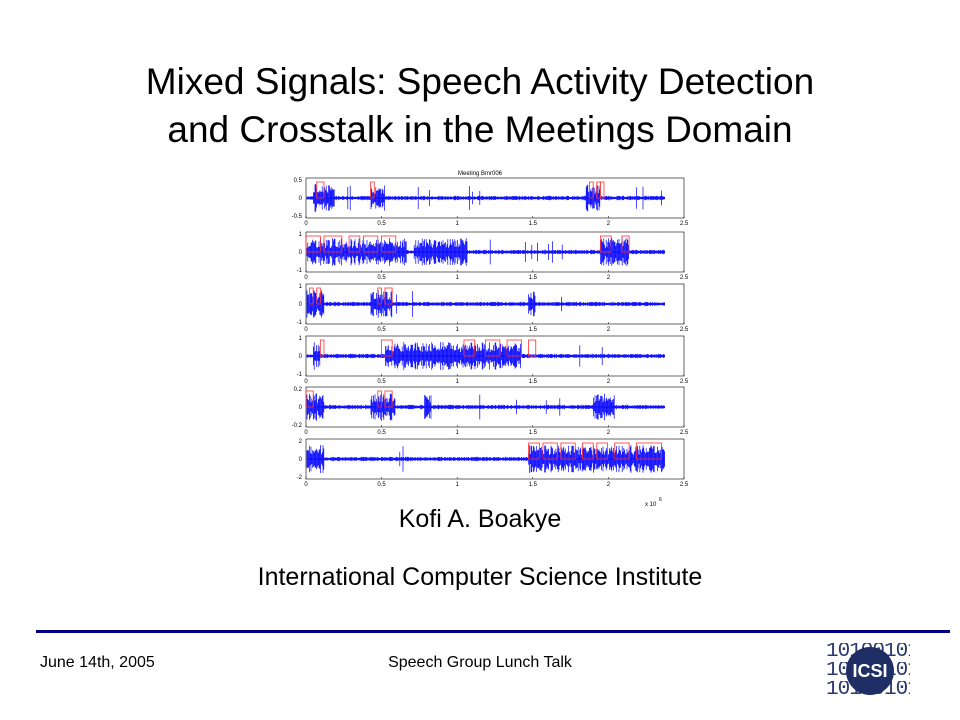 The height and width of the screenshot is (720, 960). What do you see at coordinates (298, 181) in the screenshot?
I see `y-tick-label: 0.5` at bounding box center [298, 181].